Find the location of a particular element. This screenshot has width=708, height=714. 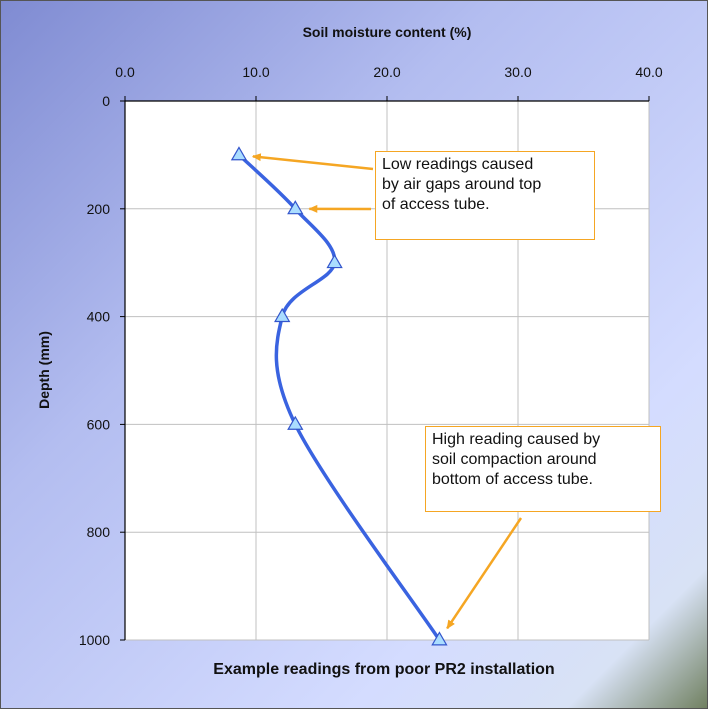

y-tick-label: 200 is located at coordinates (99, 209).